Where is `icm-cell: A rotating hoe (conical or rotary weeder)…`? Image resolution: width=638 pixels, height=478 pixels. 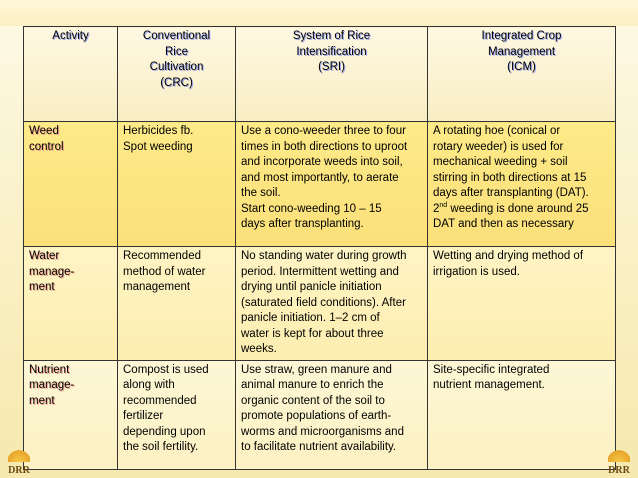
icm-cell: A rotating hoe (conical or rotary weeder)… is located at coordinates (521, 184).